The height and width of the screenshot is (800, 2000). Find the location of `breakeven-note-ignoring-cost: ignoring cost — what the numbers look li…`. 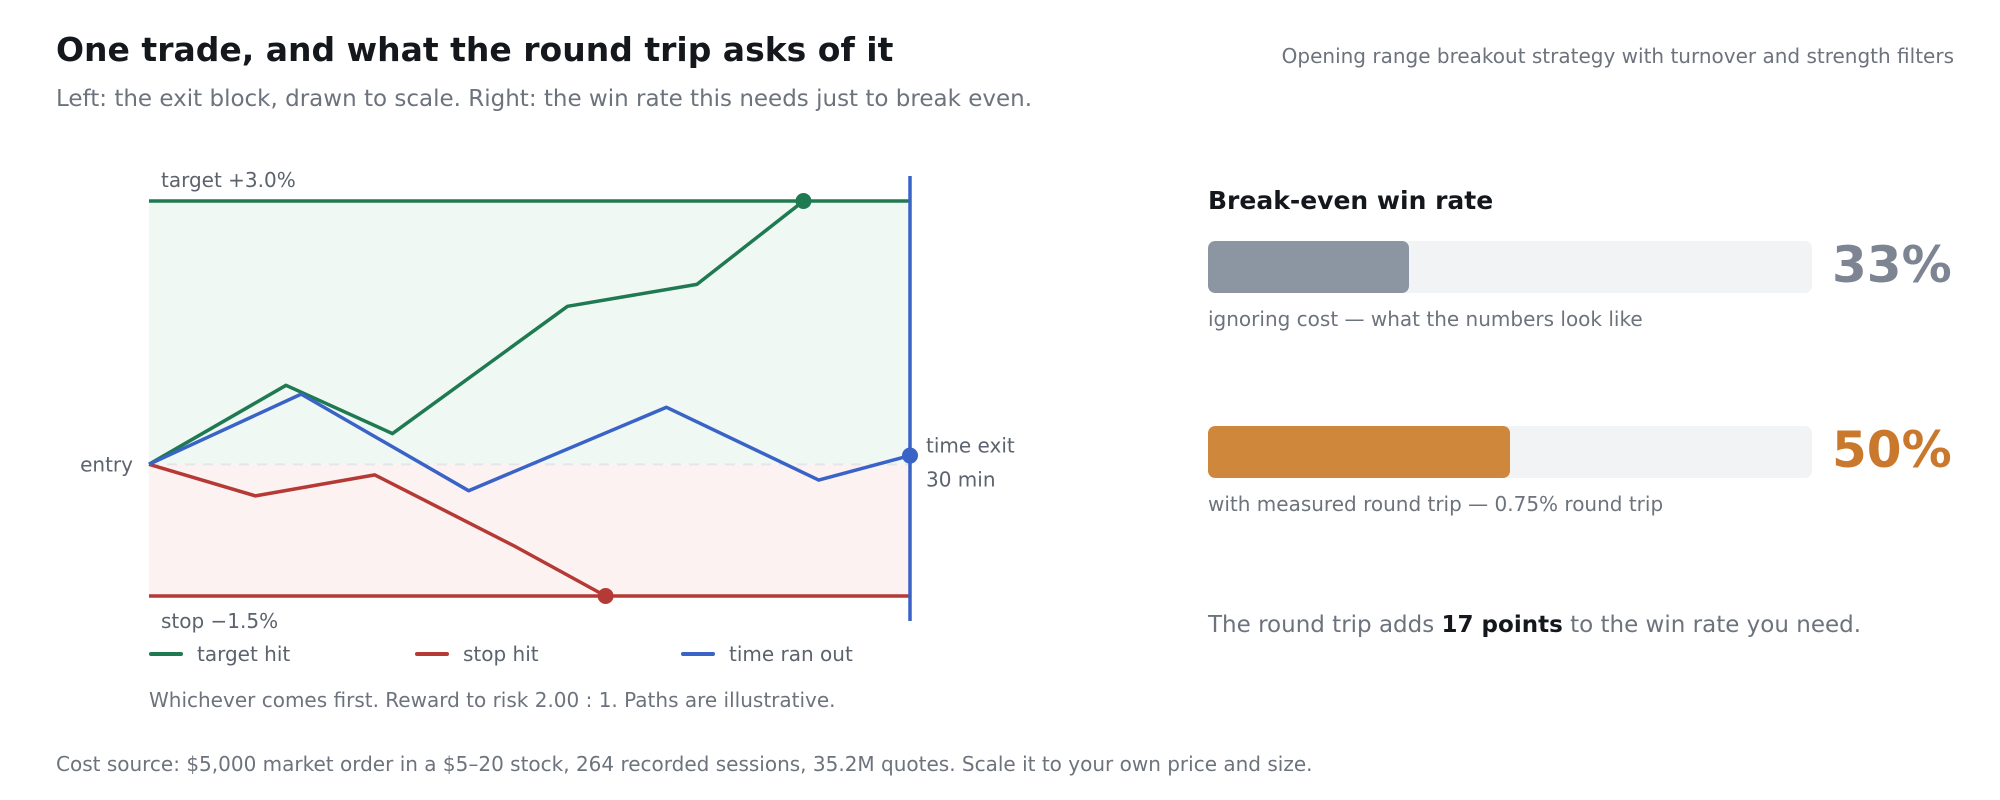

breakeven-note-ignoring-cost: ignoring cost — what the numbers look li… is located at coordinates (1425, 319).